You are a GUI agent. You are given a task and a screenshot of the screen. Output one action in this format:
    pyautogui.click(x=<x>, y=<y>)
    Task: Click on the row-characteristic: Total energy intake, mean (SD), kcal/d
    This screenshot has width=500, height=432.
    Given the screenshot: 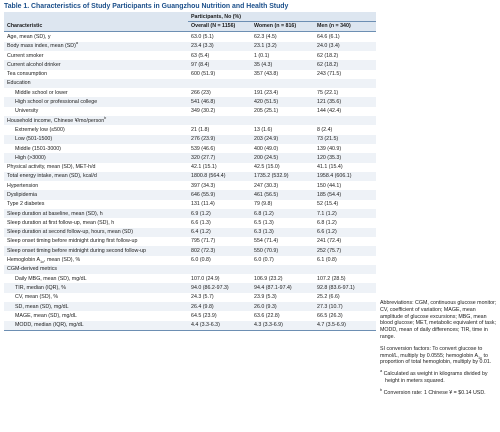 What is the action you would take?
    pyautogui.click(x=96, y=176)
    